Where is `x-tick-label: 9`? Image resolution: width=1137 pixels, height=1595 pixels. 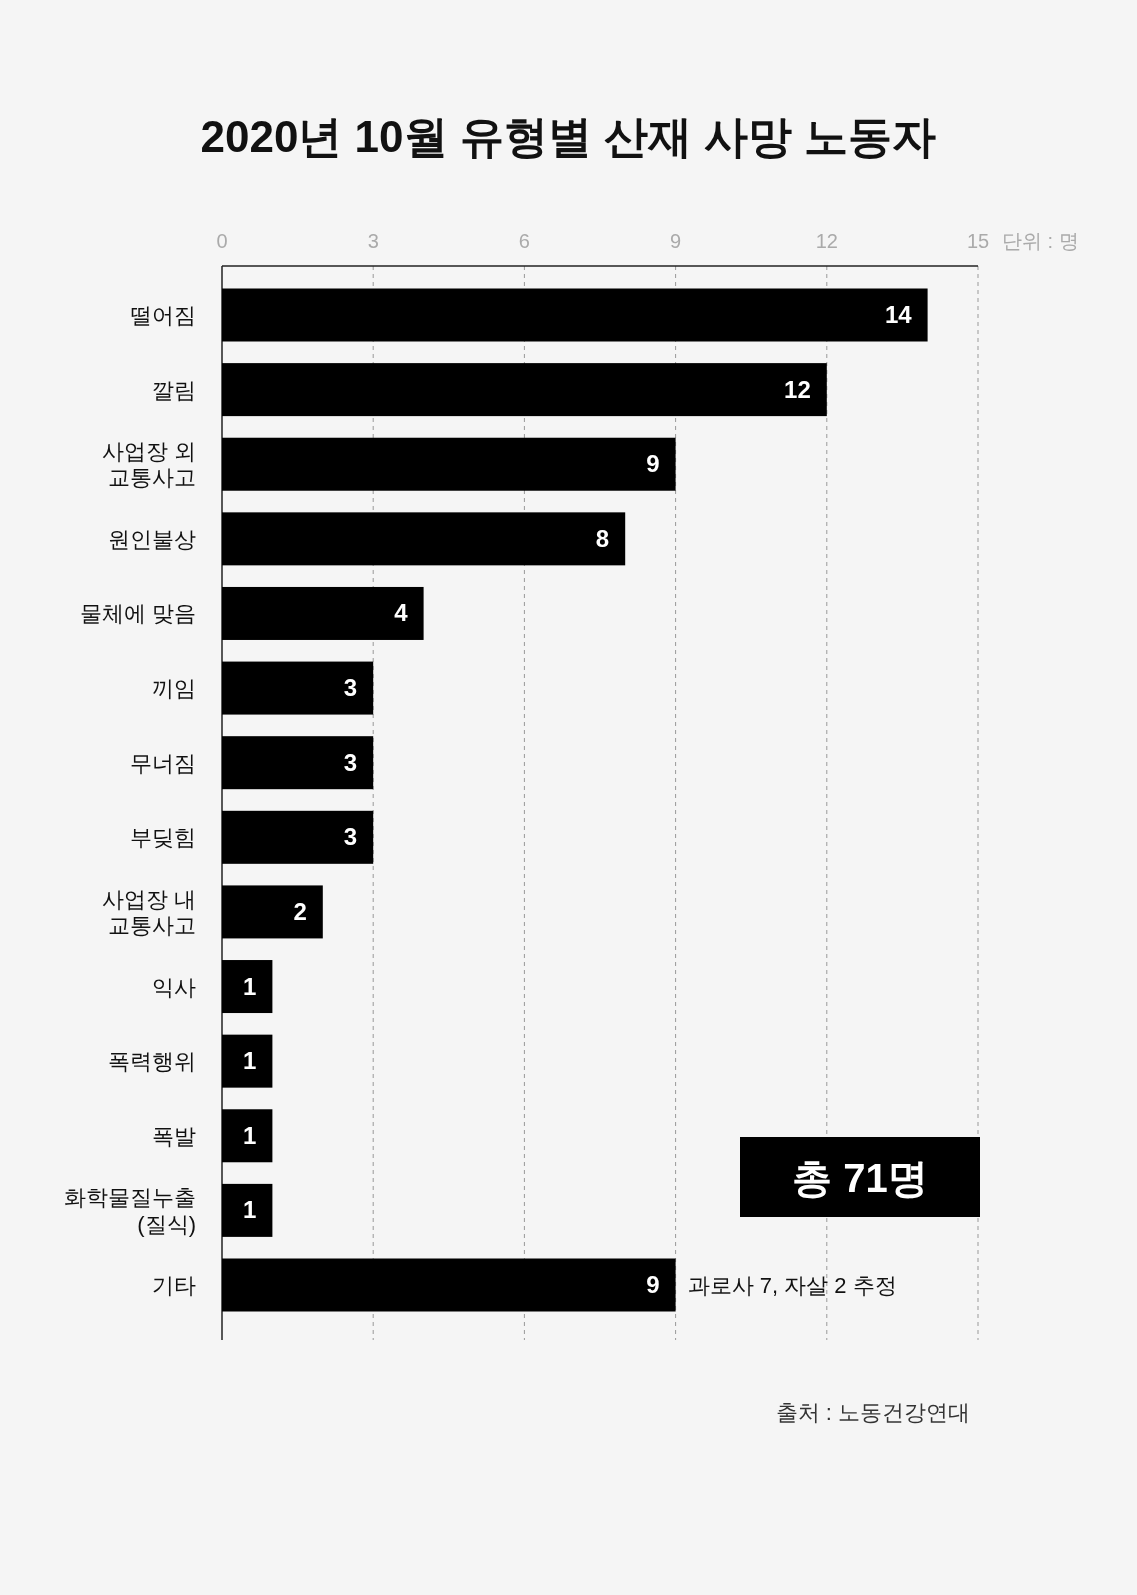 x-tick-label: 9 is located at coordinates (676, 241).